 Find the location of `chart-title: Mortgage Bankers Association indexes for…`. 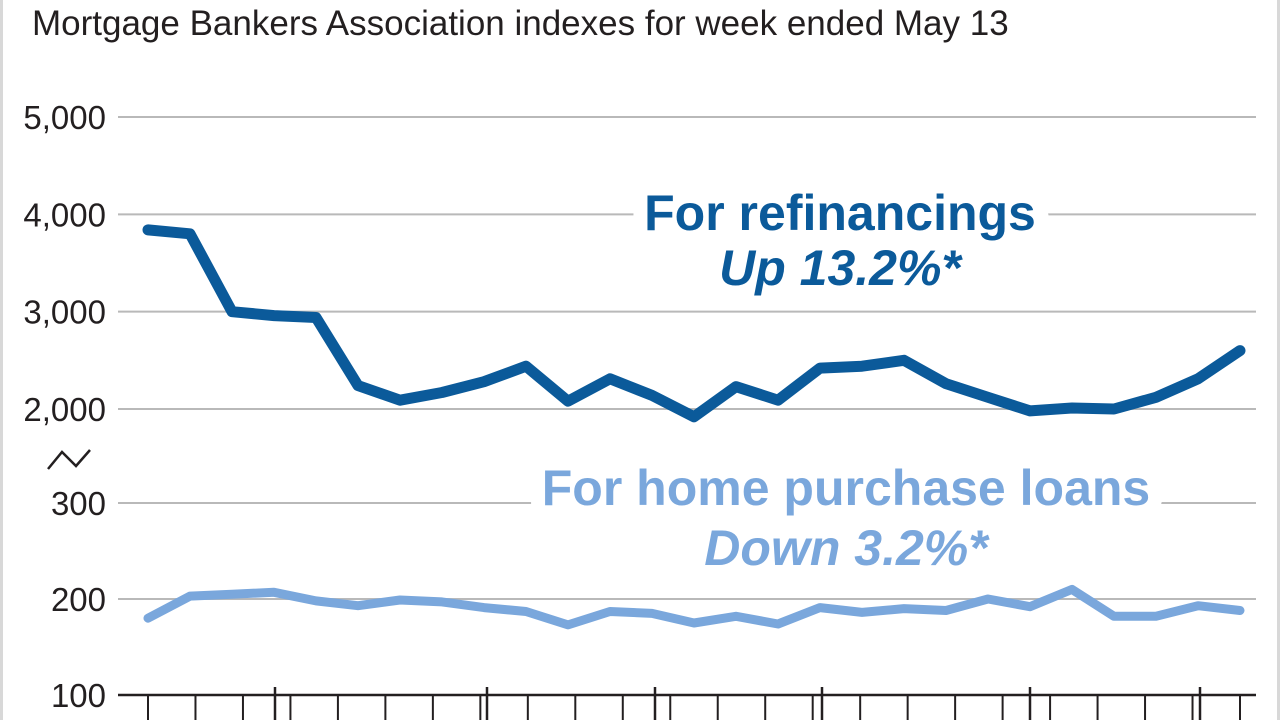

chart-title: Mortgage Bankers Association indexes for… is located at coordinates (520, 23).